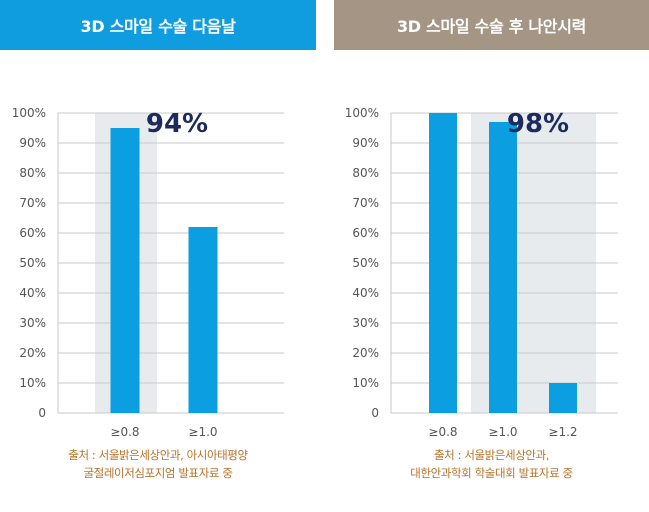 The height and width of the screenshot is (512, 649). What do you see at coordinates (177, 124) in the screenshot?
I see `percent-annotation: 94%` at bounding box center [177, 124].